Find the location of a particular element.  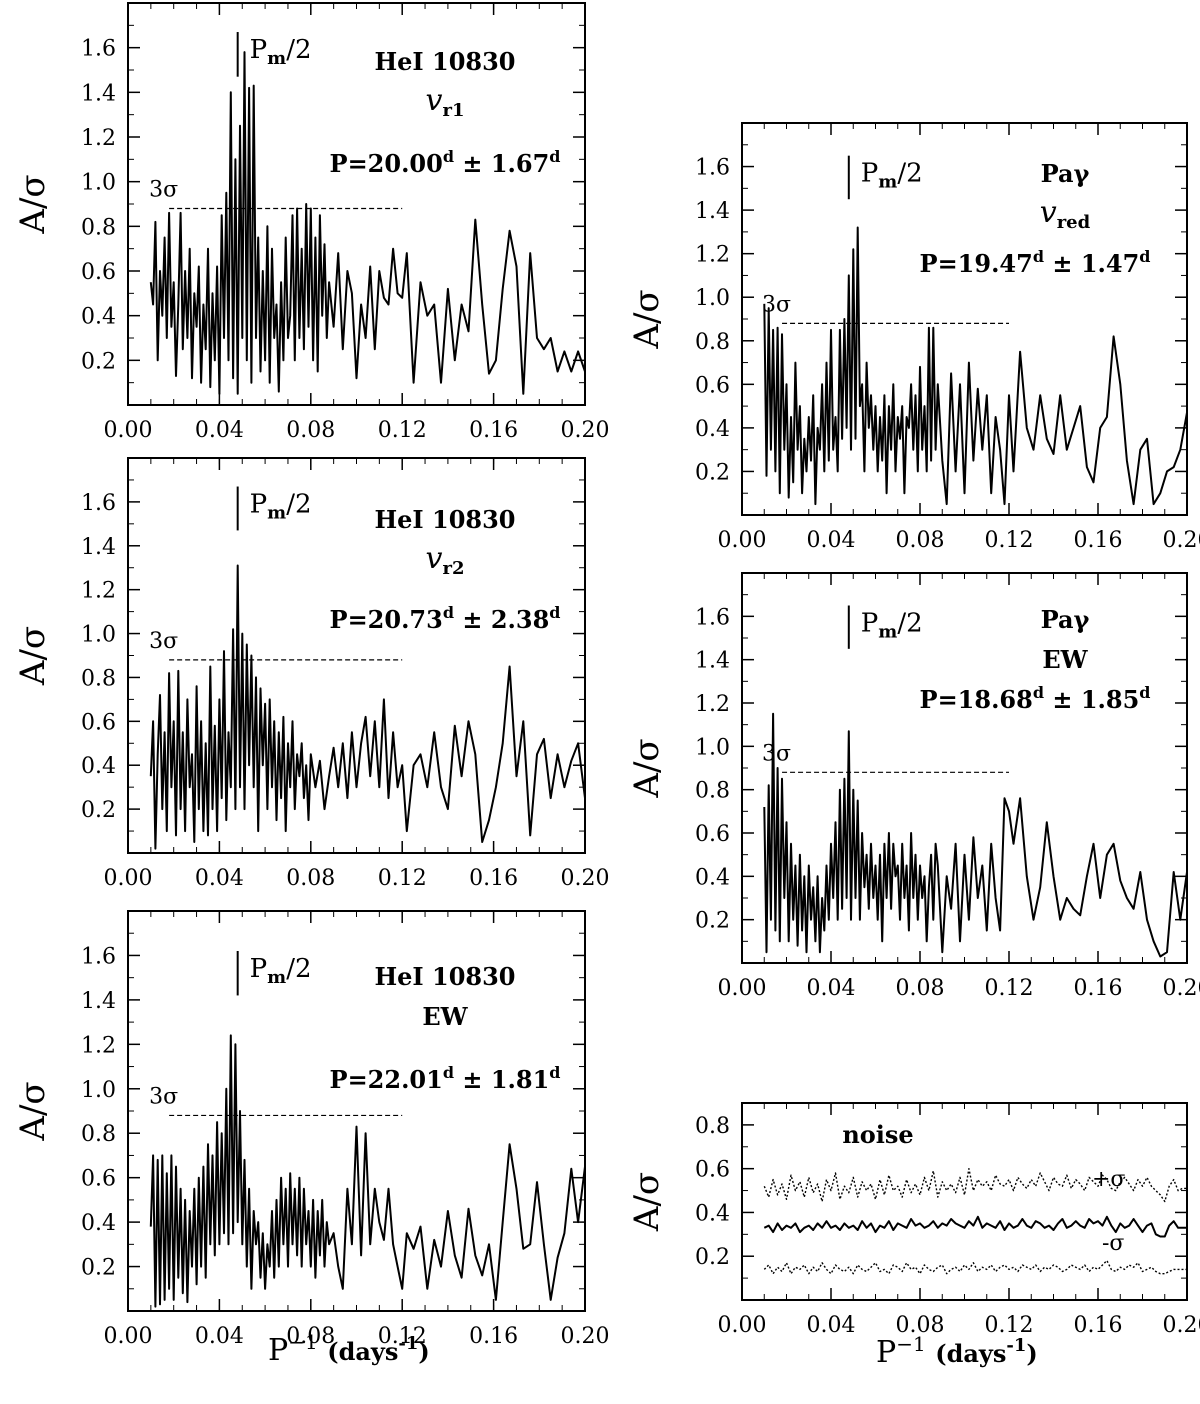

panel-subtitle: vred is located at coordinates (1065, 214).